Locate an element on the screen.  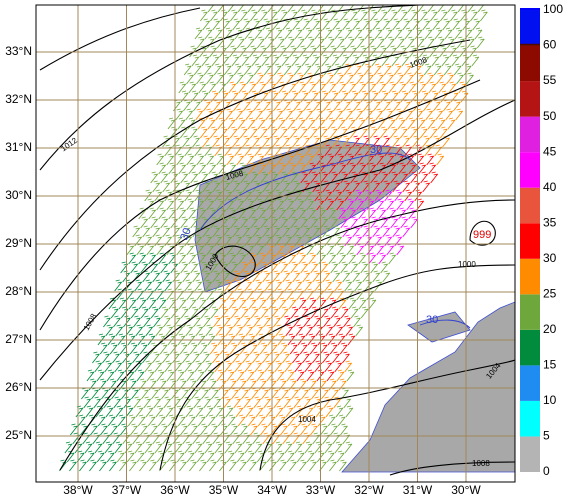
latitude-label: 29°N is located at coordinates (18, 243).